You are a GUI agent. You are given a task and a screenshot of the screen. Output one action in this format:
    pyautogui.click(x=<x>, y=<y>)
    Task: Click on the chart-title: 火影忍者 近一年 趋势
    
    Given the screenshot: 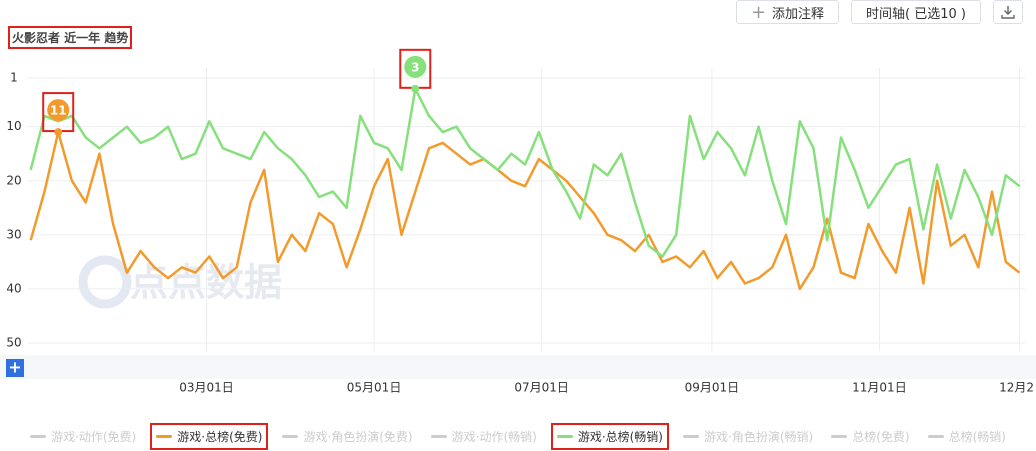 What is the action you would take?
    pyautogui.click(x=70, y=37)
    